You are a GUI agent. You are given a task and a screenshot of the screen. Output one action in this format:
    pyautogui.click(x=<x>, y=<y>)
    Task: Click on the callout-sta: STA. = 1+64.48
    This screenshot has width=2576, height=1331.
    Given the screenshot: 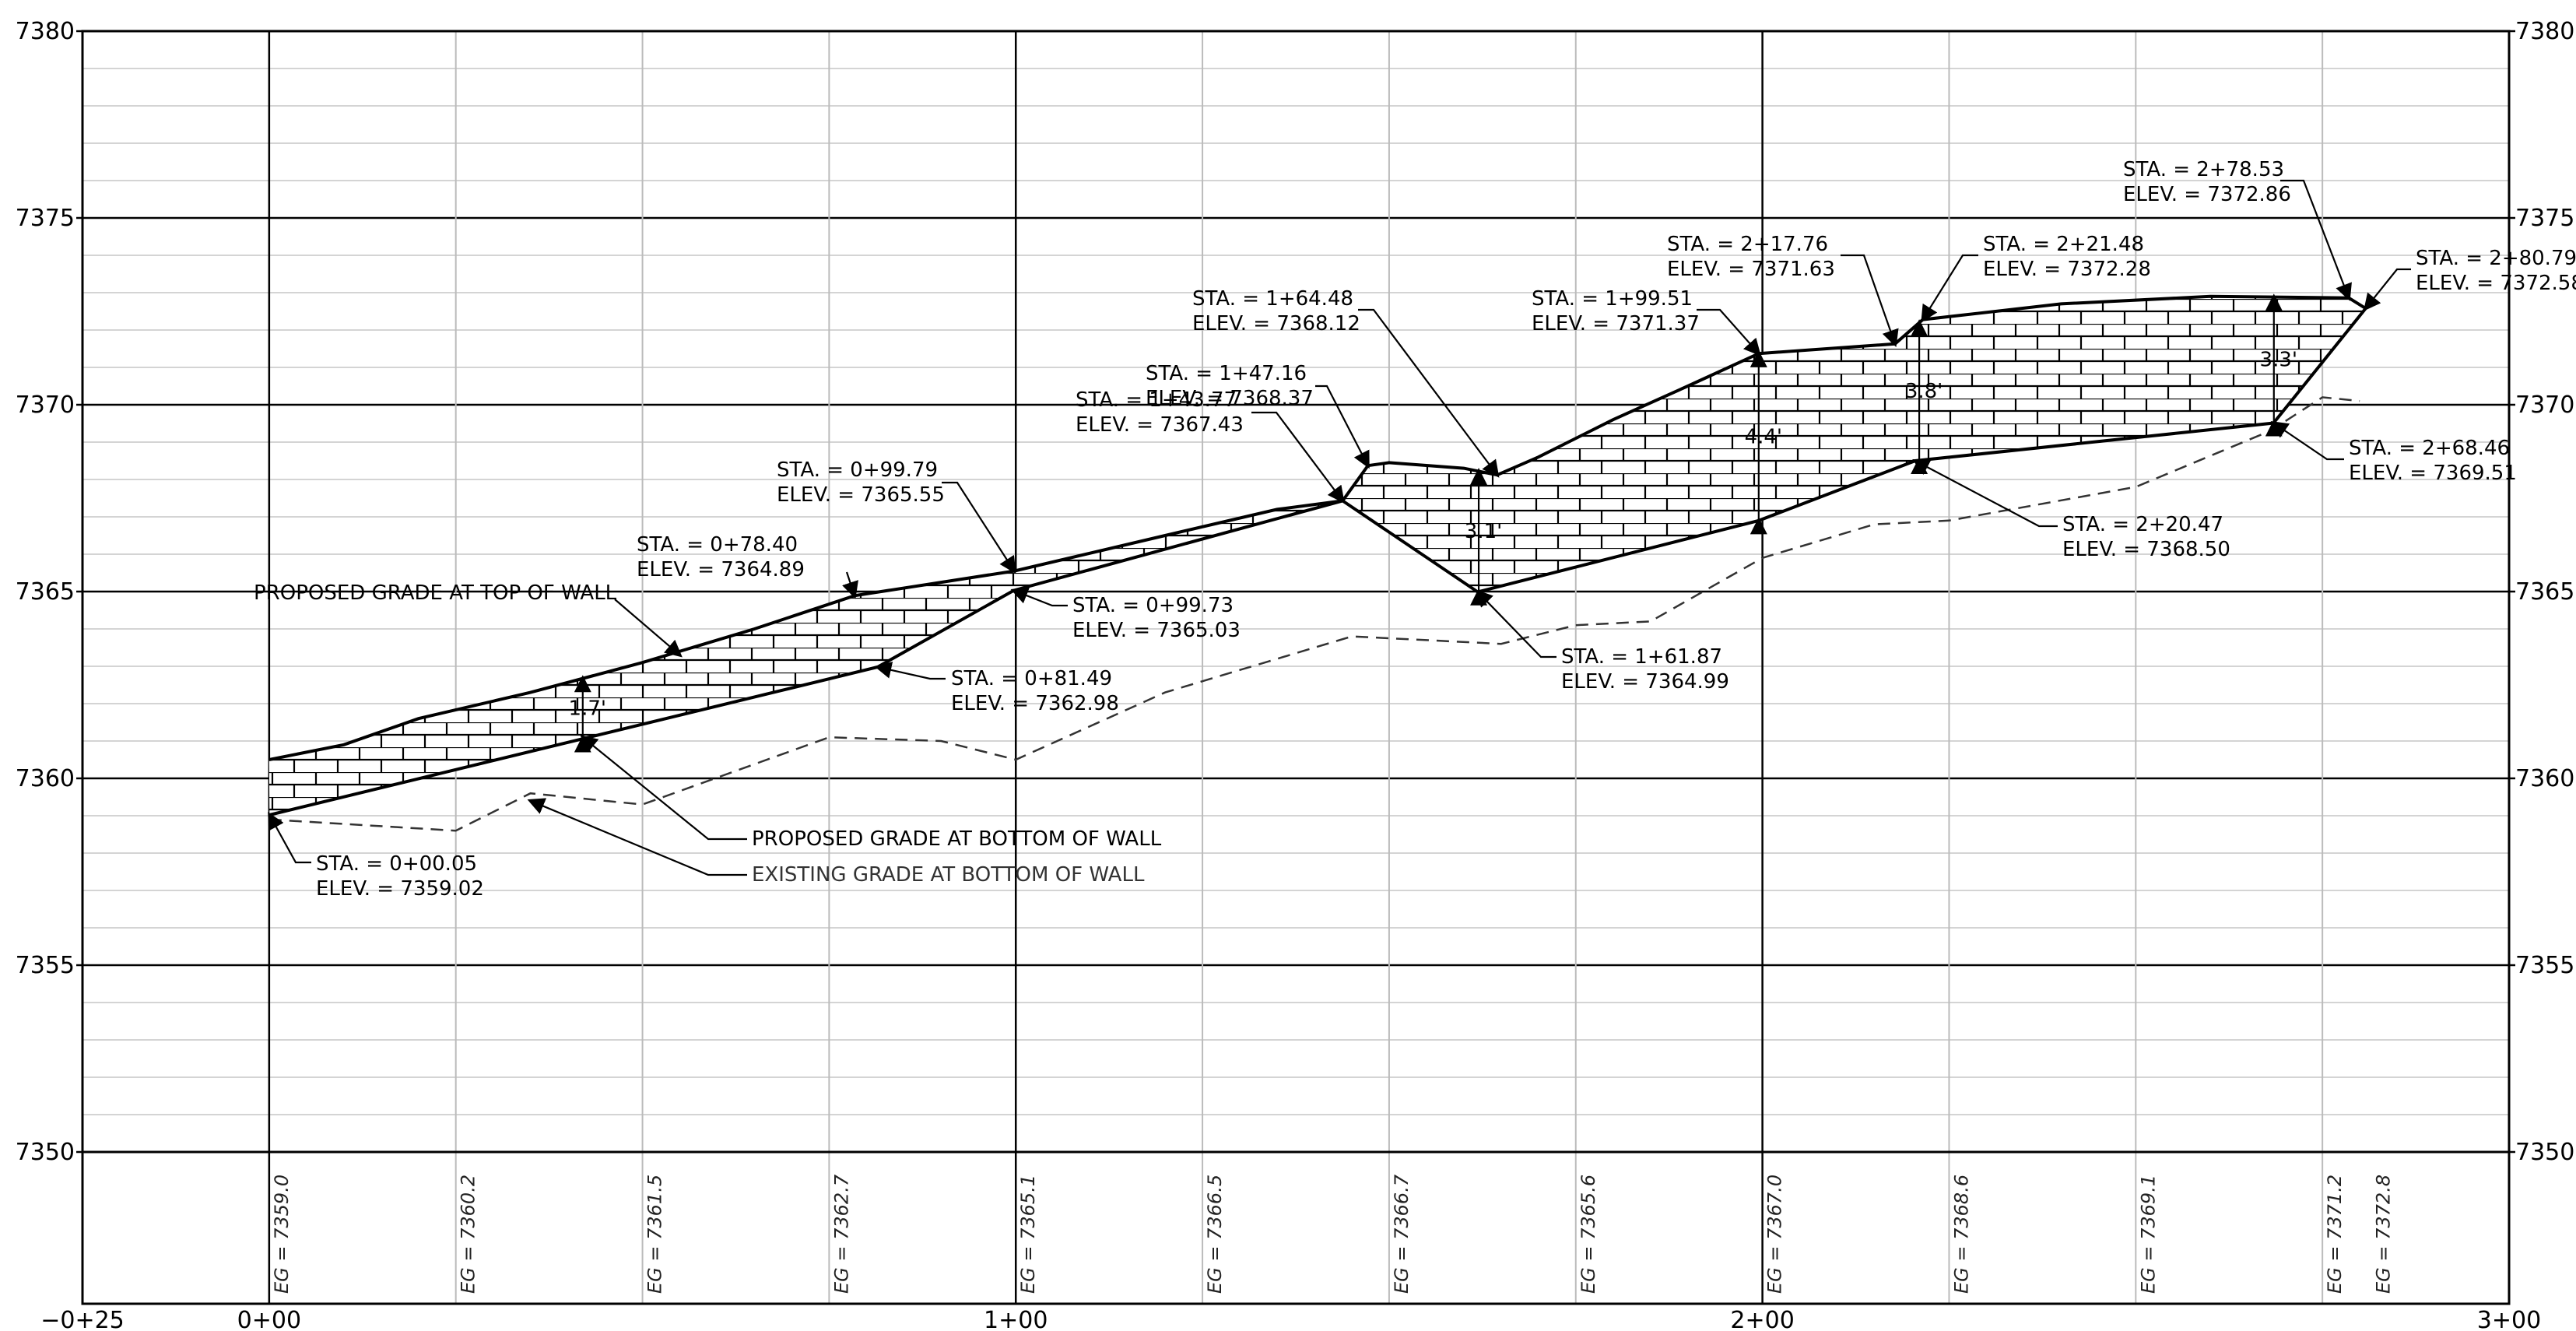 What is the action you would take?
    pyautogui.click(x=1273, y=299)
    